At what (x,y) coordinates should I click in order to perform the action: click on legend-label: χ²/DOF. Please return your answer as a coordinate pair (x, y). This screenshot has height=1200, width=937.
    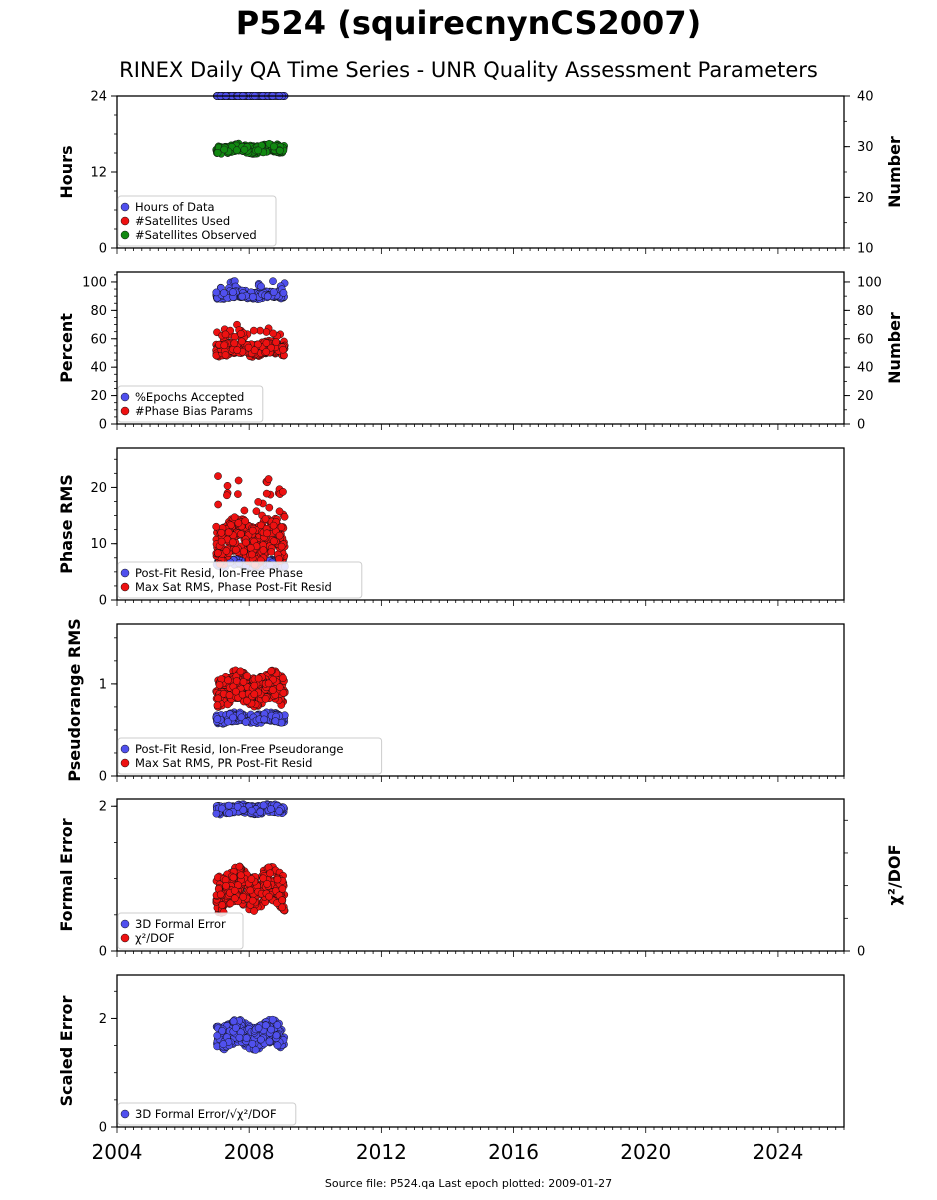
    Looking at the image, I should click on (155, 938).